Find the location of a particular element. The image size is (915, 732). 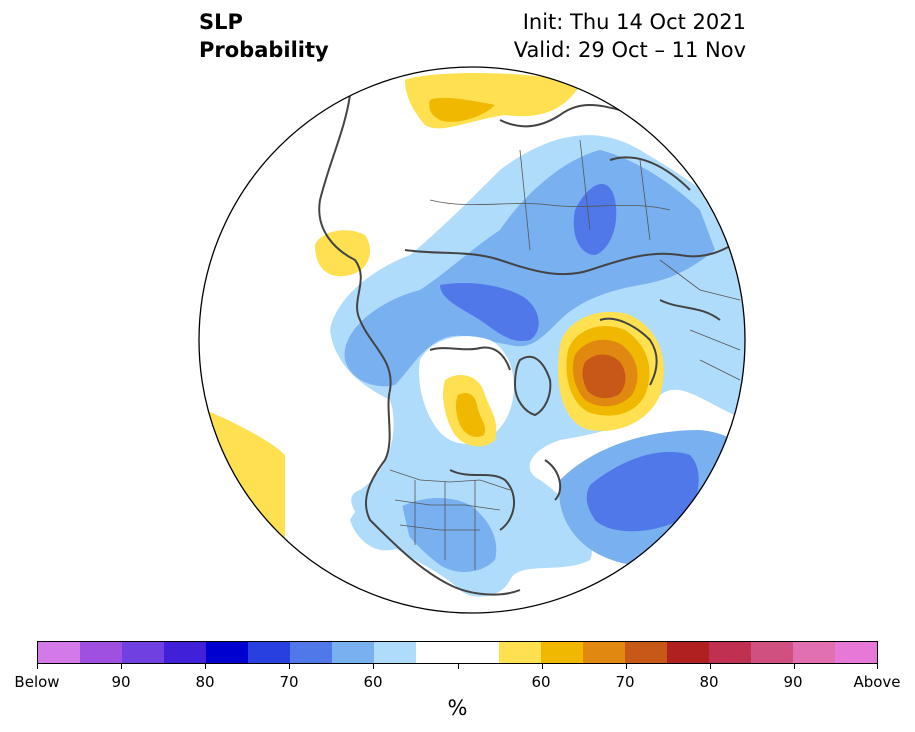

colorbar-label-above-90: 90 is located at coordinates (793, 682).